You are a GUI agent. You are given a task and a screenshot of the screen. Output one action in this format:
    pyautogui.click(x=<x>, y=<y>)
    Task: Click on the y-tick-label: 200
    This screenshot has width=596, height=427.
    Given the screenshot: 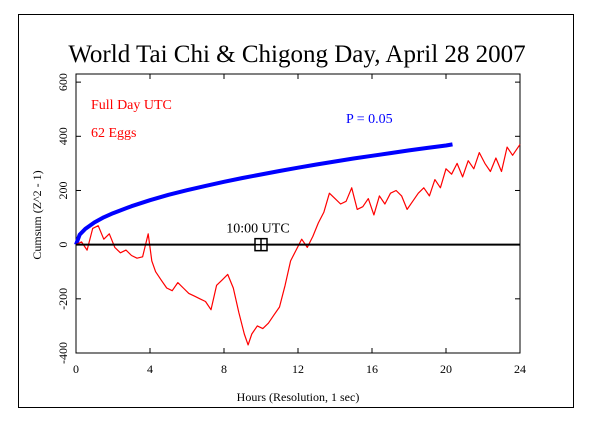 What is the action you would take?
    pyautogui.click(x=63, y=190)
    